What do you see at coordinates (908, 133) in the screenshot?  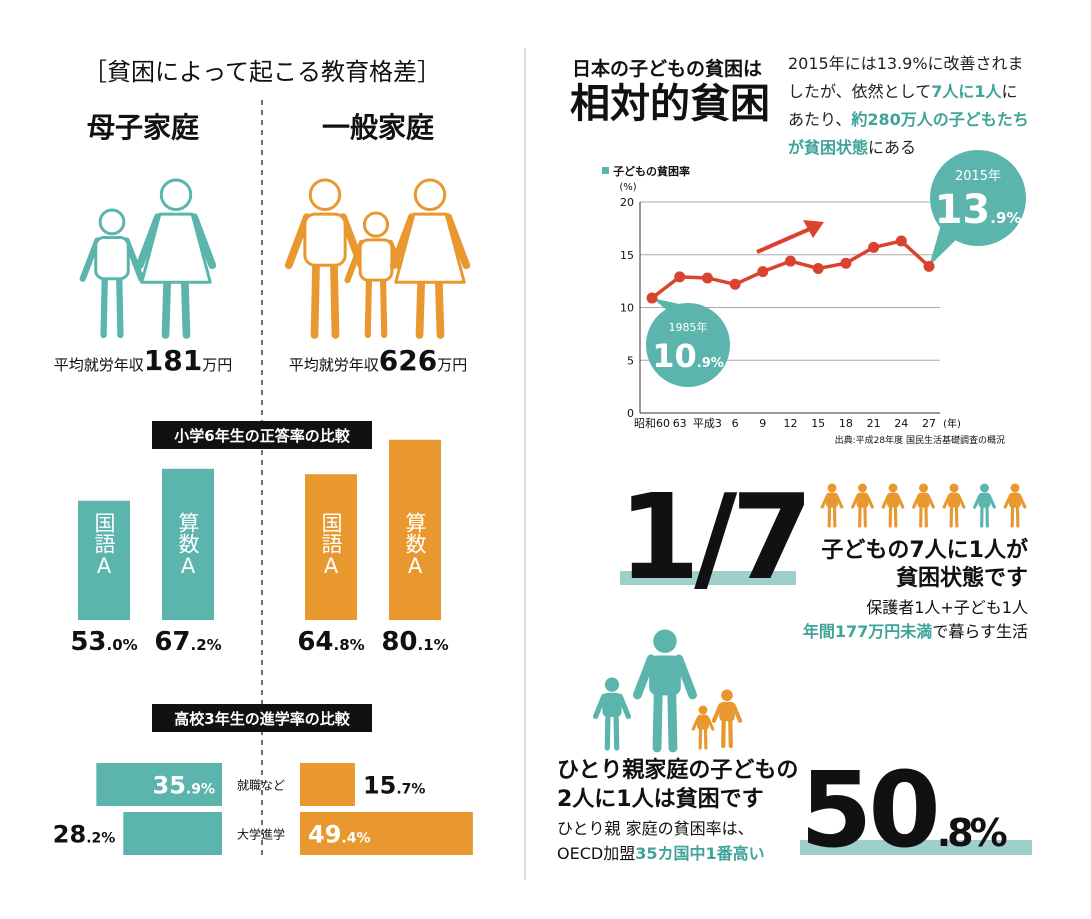 I see `summary-part: 約280万人の子どもたちが貧困状態` at bounding box center [908, 133].